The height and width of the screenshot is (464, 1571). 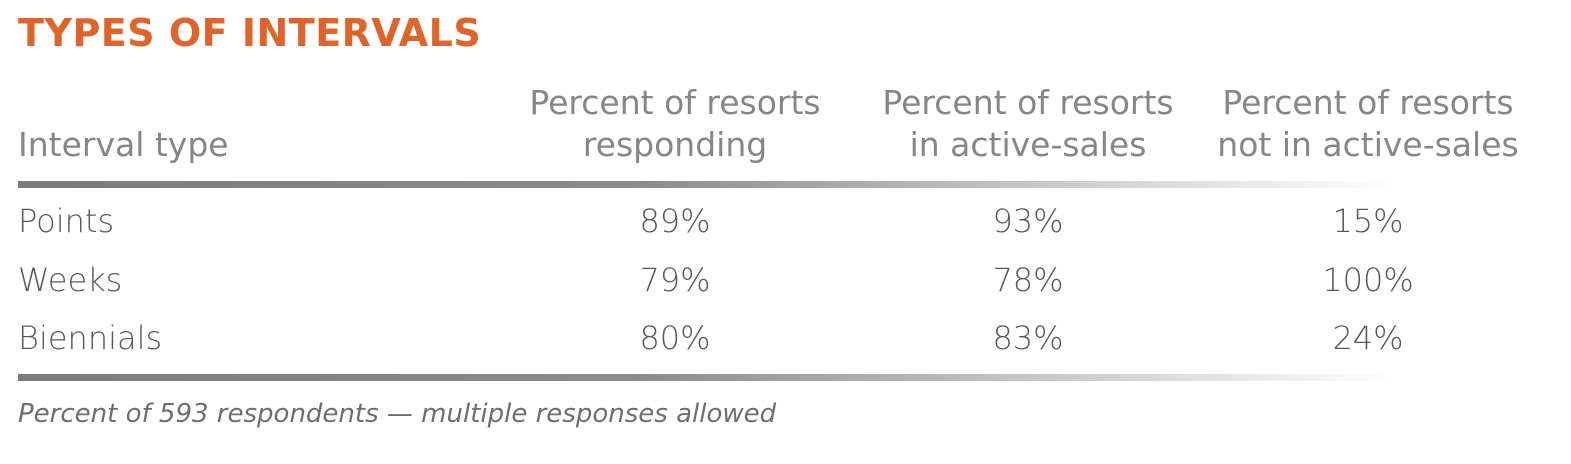 I want to click on cell-not-active-sales: 15%, so click(x=1368, y=221).